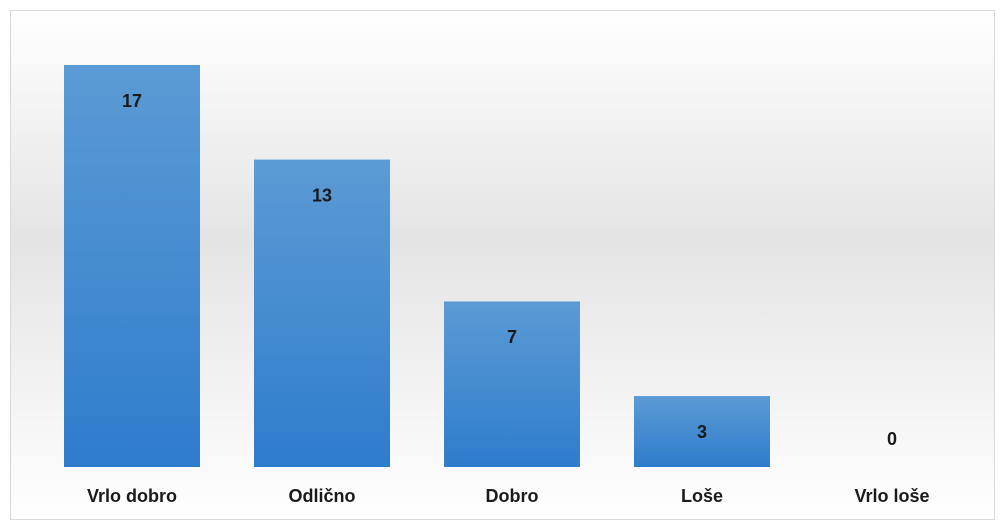  What do you see at coordinates (702, 496) in the screenshot?
I see `x-tick-label: Loše` at bounding box center [702, 496].